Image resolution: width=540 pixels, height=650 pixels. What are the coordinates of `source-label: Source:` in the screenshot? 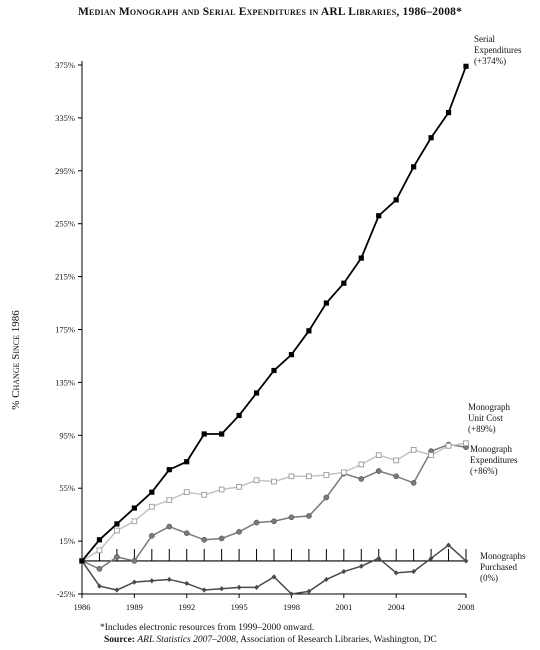 It's located at (119, 640).